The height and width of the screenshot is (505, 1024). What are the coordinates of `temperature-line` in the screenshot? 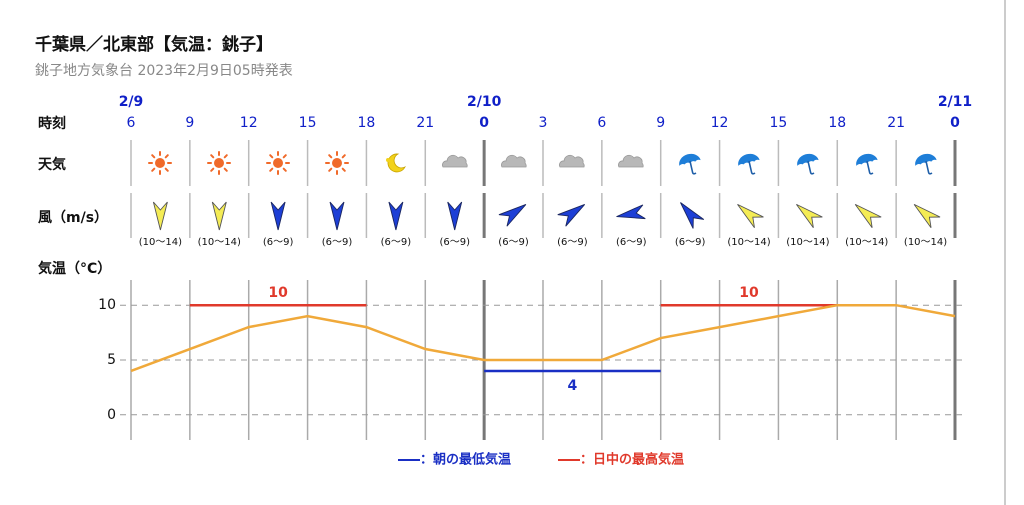 It's located at (543, 338).